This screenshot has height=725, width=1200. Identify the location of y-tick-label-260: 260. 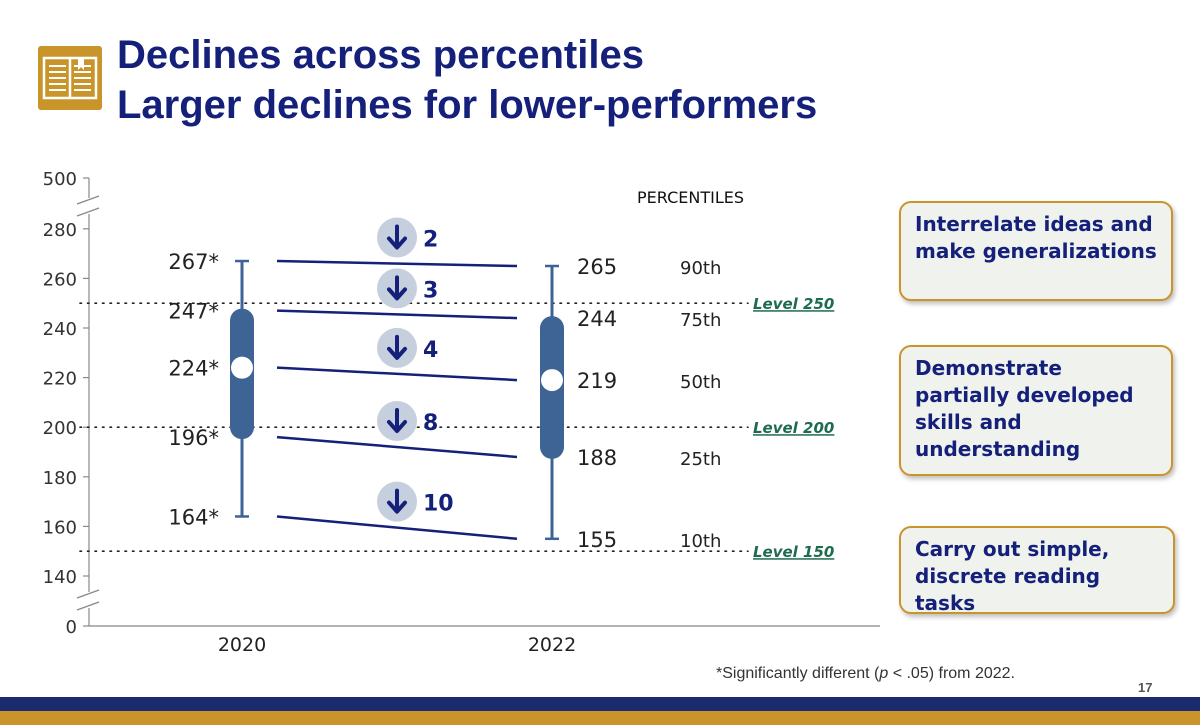
(60, 279).